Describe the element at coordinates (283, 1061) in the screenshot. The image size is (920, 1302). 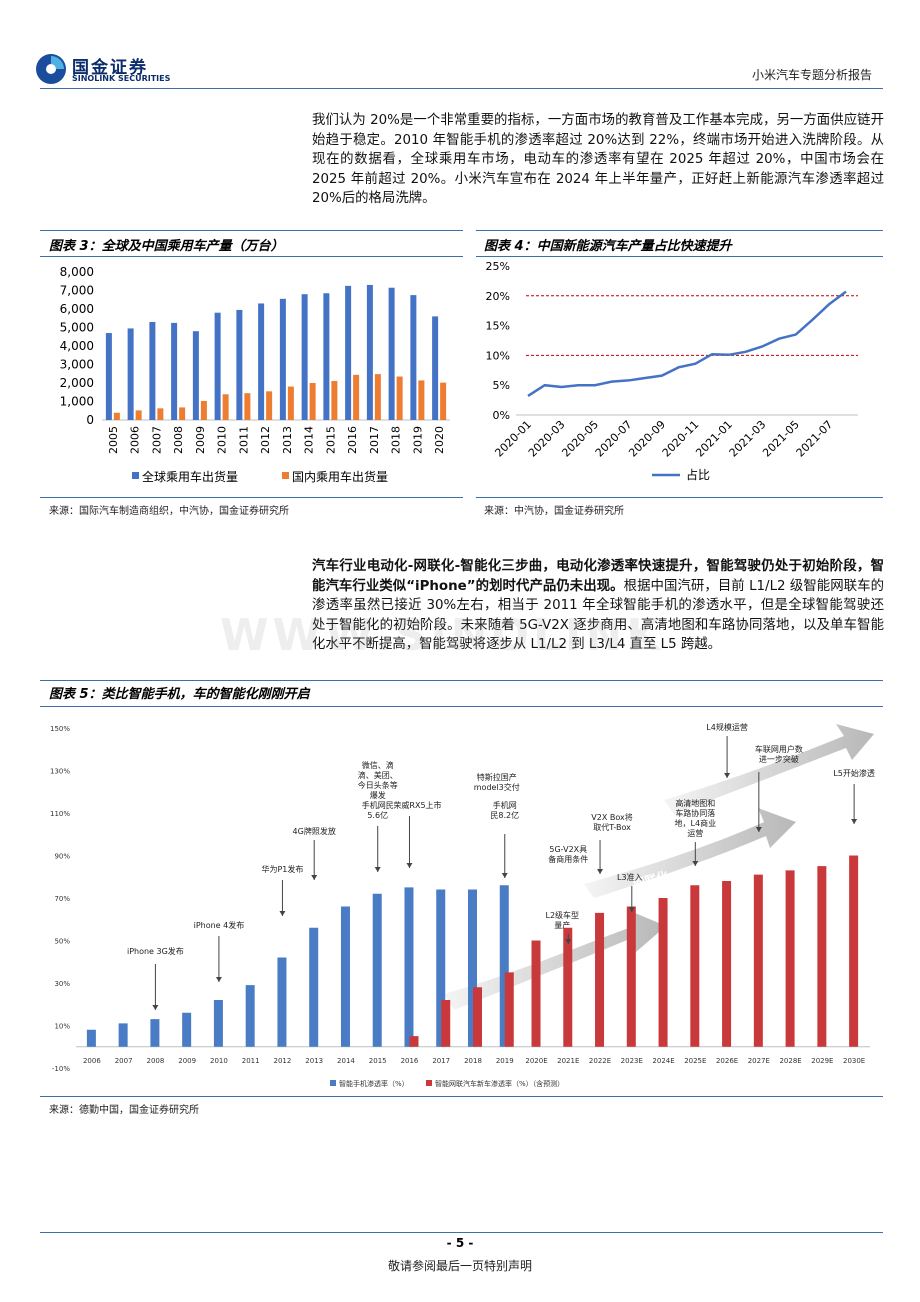
I see `fig5-xtick-label: 2012` at that location.